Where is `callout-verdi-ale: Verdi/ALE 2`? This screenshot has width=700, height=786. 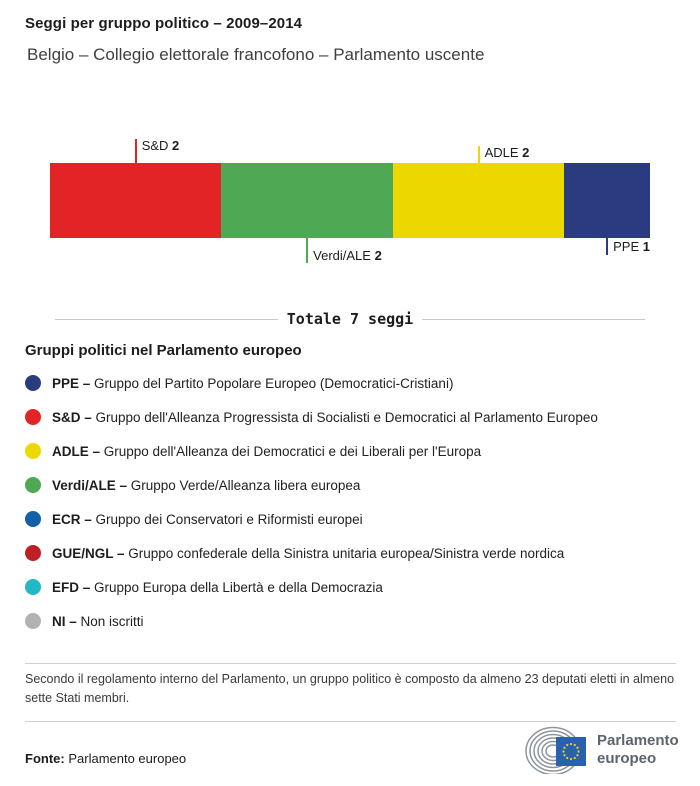 callout-verdi-ale: Verdi/ALE 2 is located at coordinates (344, 250).